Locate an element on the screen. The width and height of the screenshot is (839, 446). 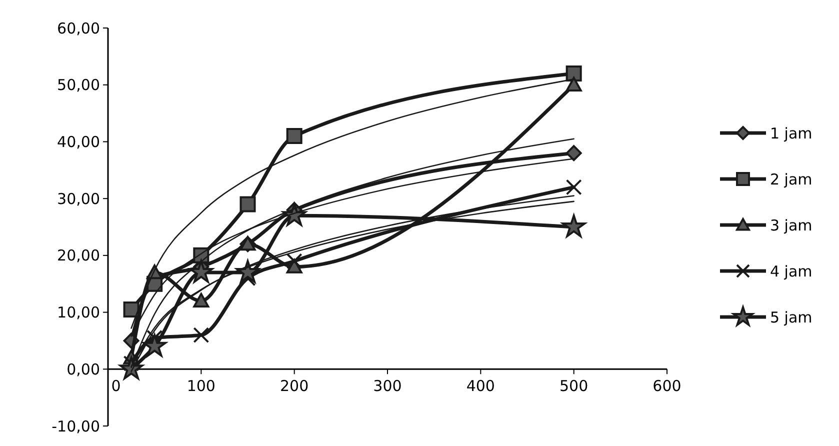
x-tick-label: 0 is located at coordinates (116, 386).